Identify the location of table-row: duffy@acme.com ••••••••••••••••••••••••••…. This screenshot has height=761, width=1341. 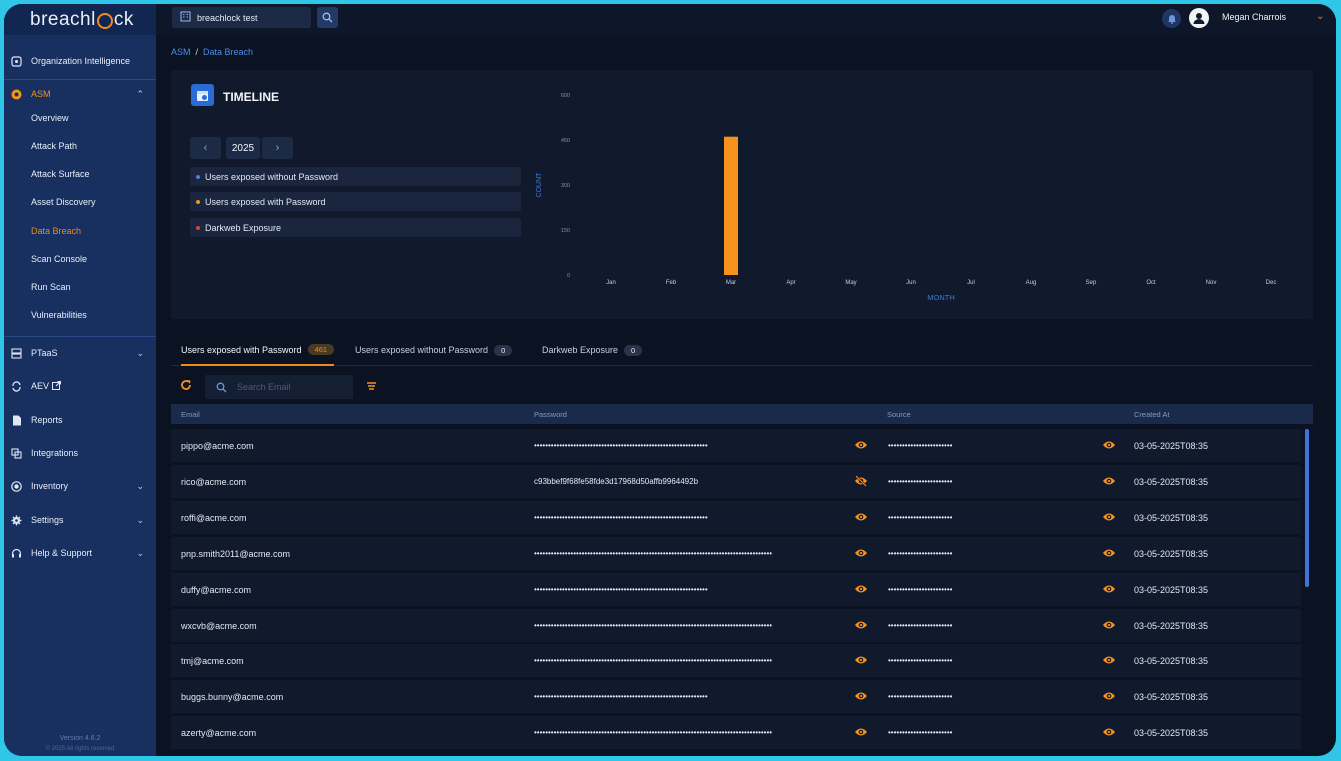
(736, 589).